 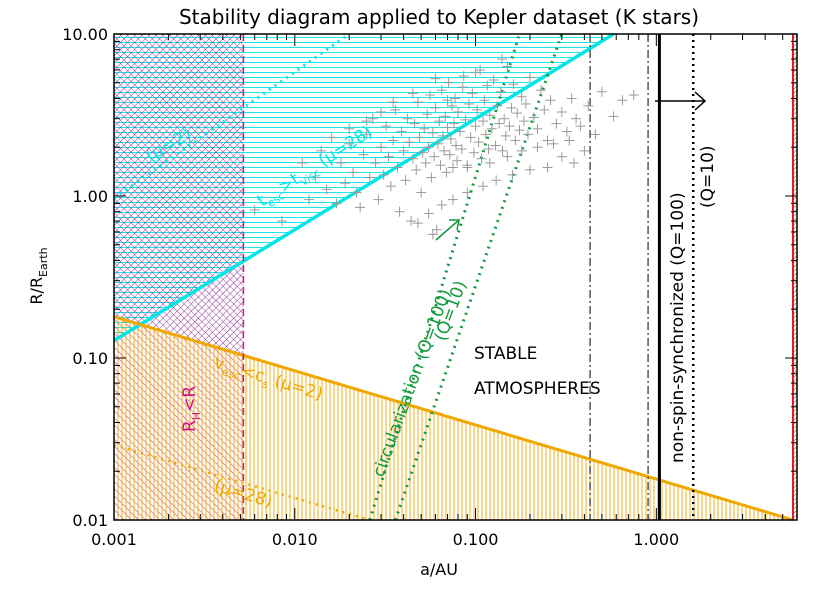 I want to click on red-limit-region, so click(x=794, y=277).